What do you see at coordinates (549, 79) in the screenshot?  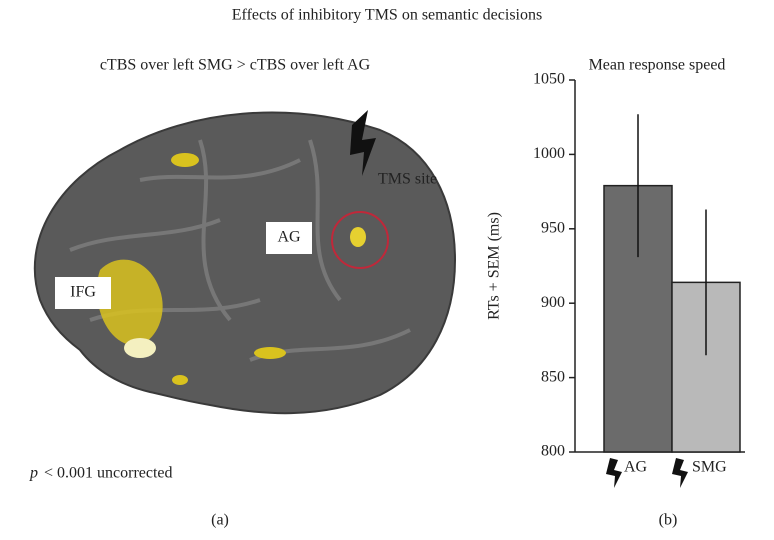 I see `y-tick-label: 1050` at bounding box center [549, 79].